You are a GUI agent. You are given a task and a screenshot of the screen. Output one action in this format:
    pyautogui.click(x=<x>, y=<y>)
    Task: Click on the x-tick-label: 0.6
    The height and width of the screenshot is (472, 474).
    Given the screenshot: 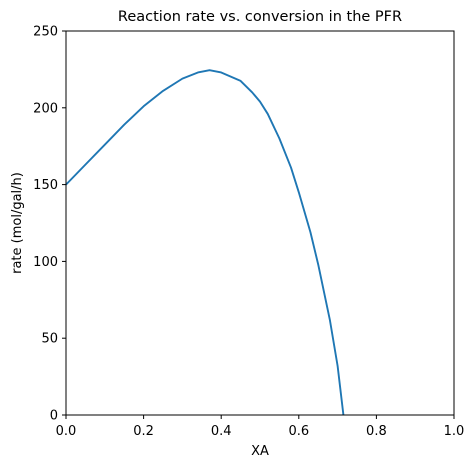 What is the action you would take?
    pyautogui.click(x=298, y=431)
    